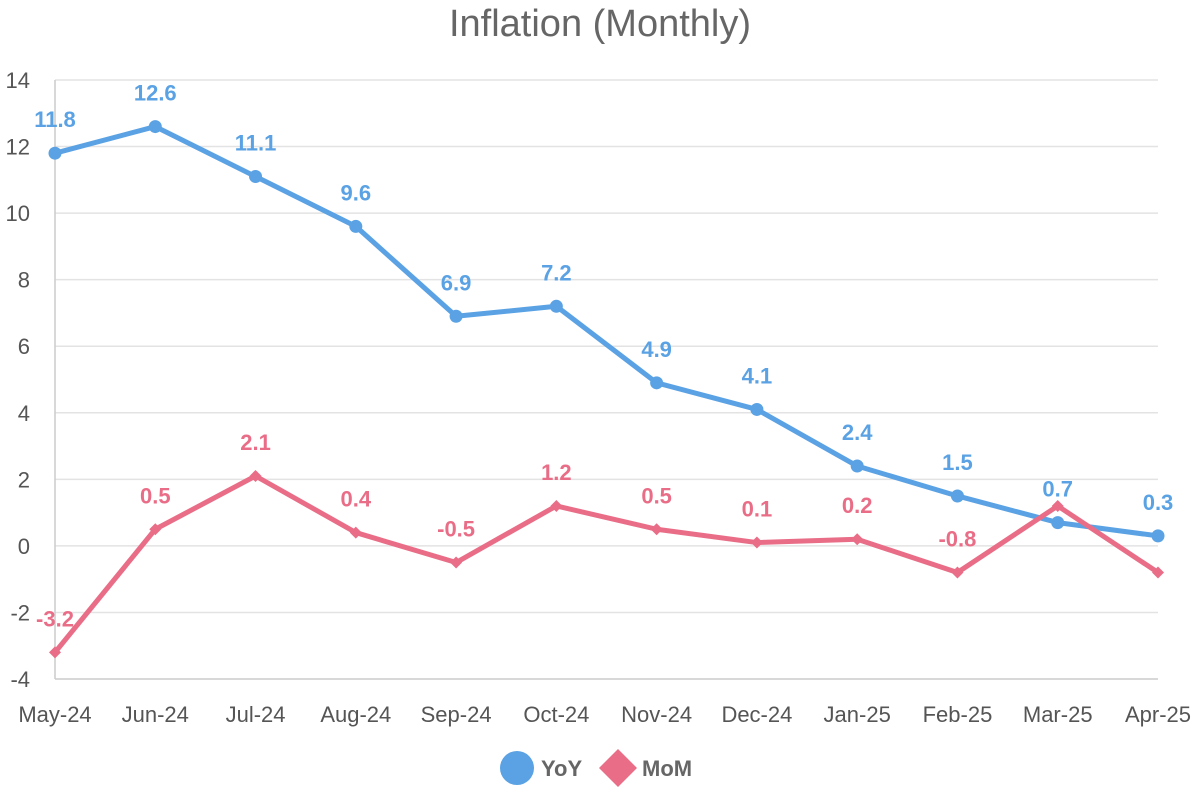  What do you see at coordinates (24, 346) in the screenshot?
I see `y-tick-label: 6` at bounding box center [24, 346].